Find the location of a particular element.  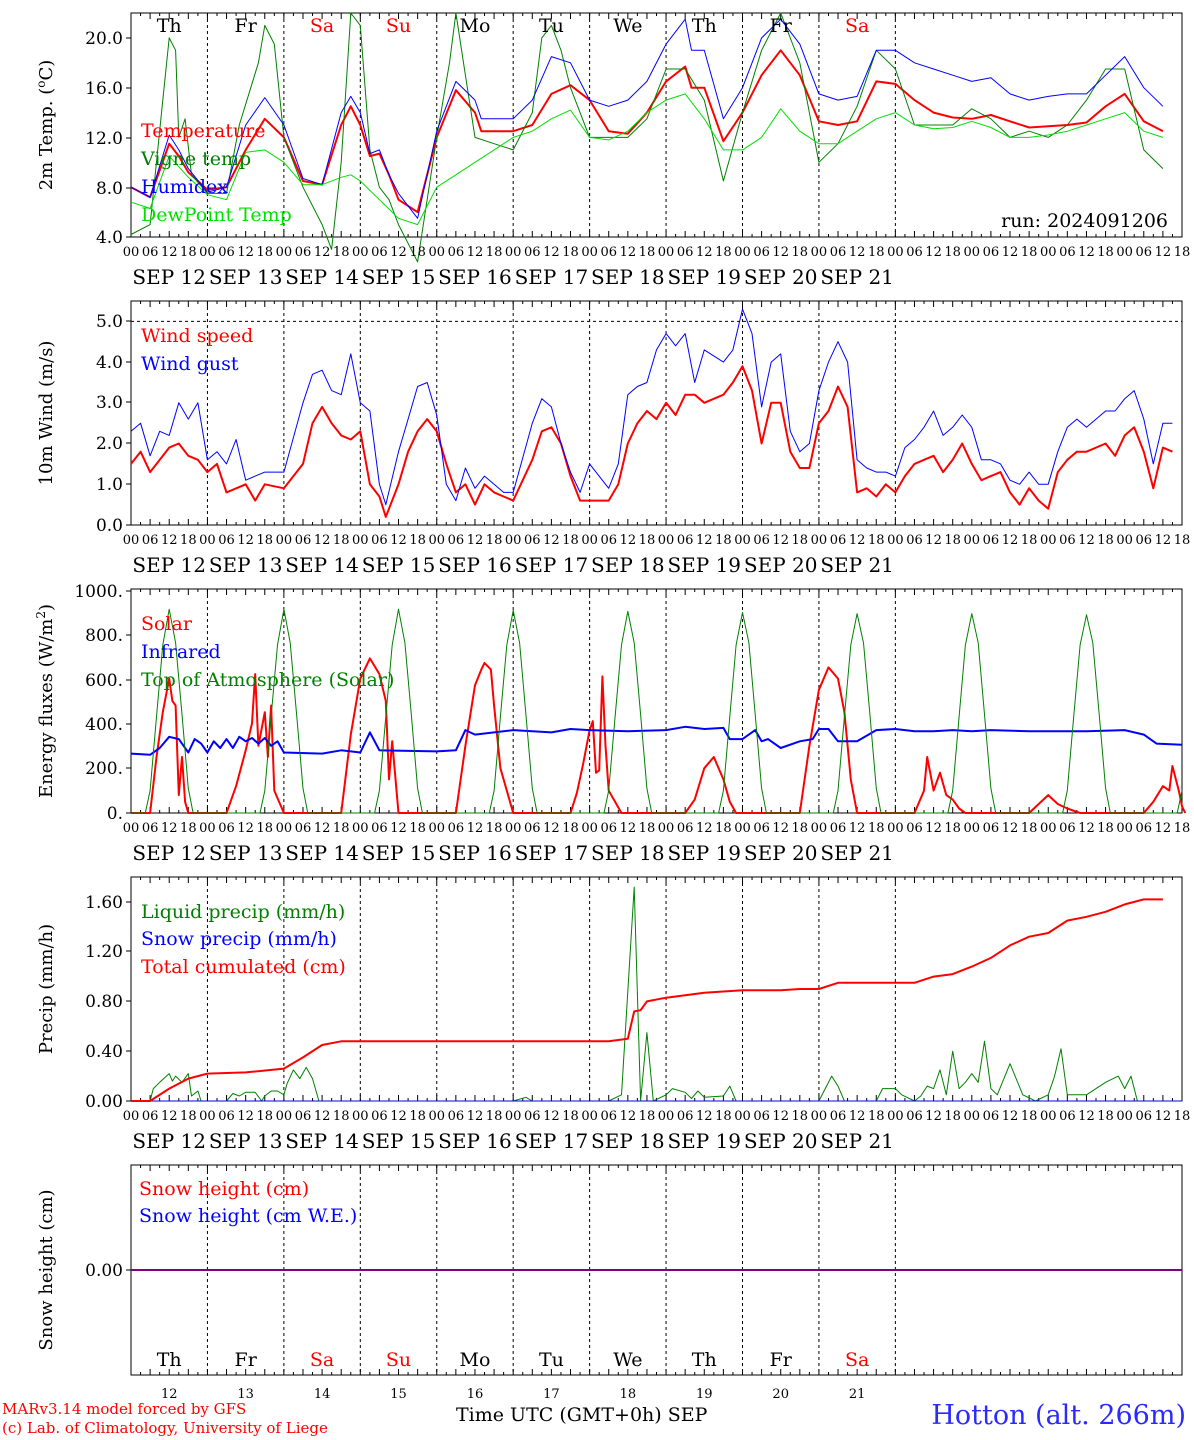

y-tick-label: 0.00 is located at coordinates (104, 1102).